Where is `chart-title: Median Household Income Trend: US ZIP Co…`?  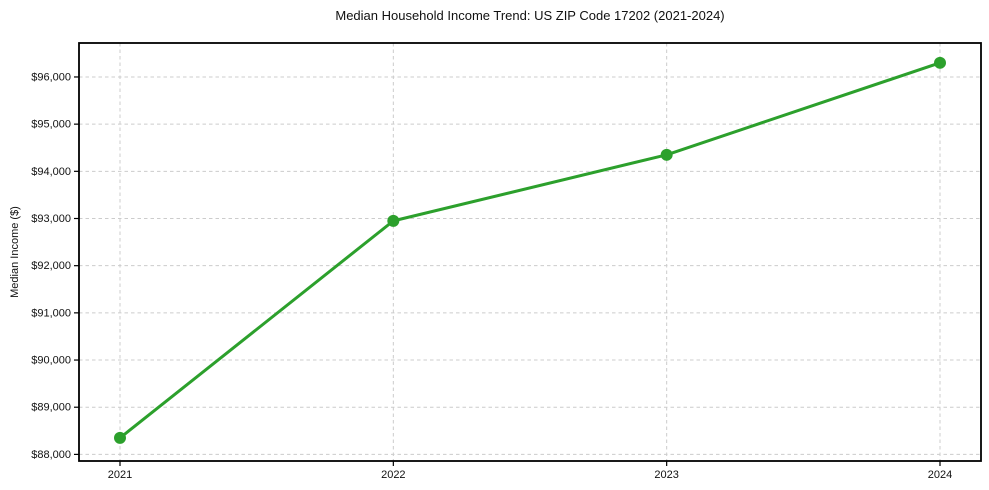
chart-title: Median Household Income Trend: US ZIP Co… is located at coordinates (530, 15).